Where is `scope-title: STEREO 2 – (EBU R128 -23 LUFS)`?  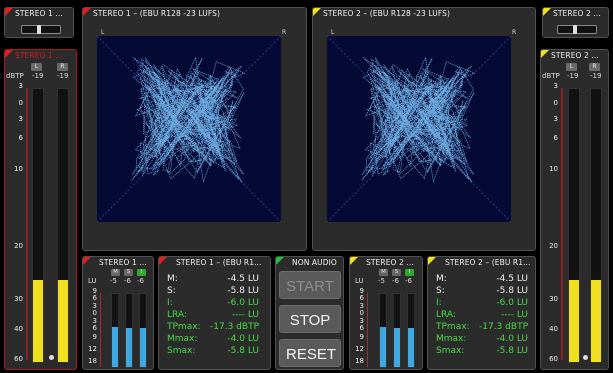
scope-title: STEREO 2 – (EBU R128 -23 LUFS) is located at coordinates (386, 13).